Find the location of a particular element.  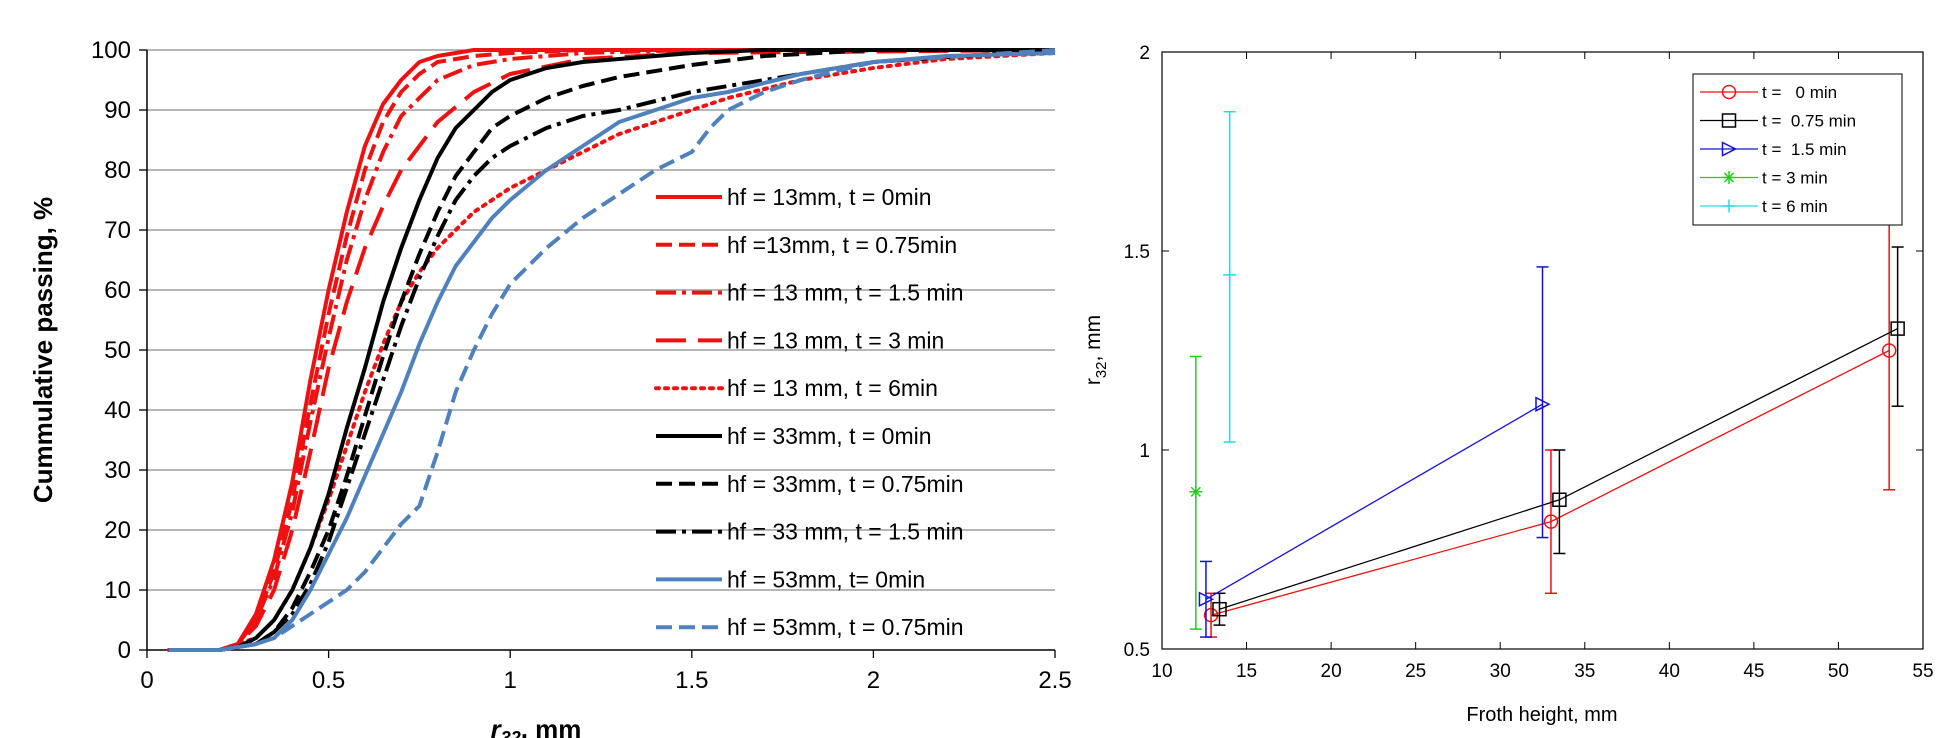

right-x-tick-label: 15 is located at coordinates (1246, 671).